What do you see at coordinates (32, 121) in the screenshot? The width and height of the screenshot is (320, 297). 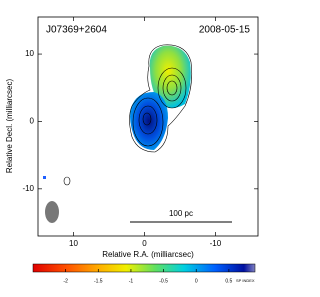 I see `y-tick-label: 0` at bounding box center [32, 121].